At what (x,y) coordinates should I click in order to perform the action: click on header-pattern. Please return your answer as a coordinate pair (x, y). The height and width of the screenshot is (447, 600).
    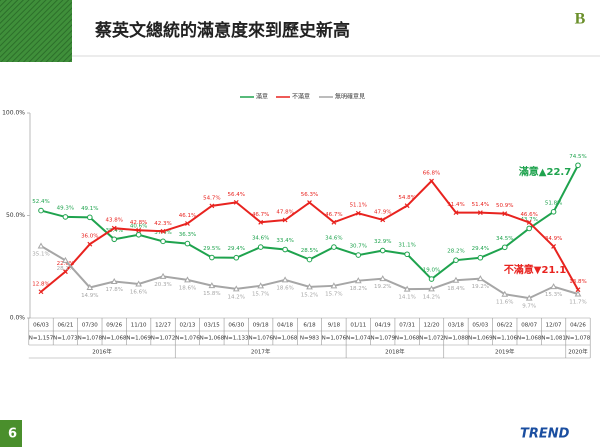
    Looking at the image, I should click on (36, 31).